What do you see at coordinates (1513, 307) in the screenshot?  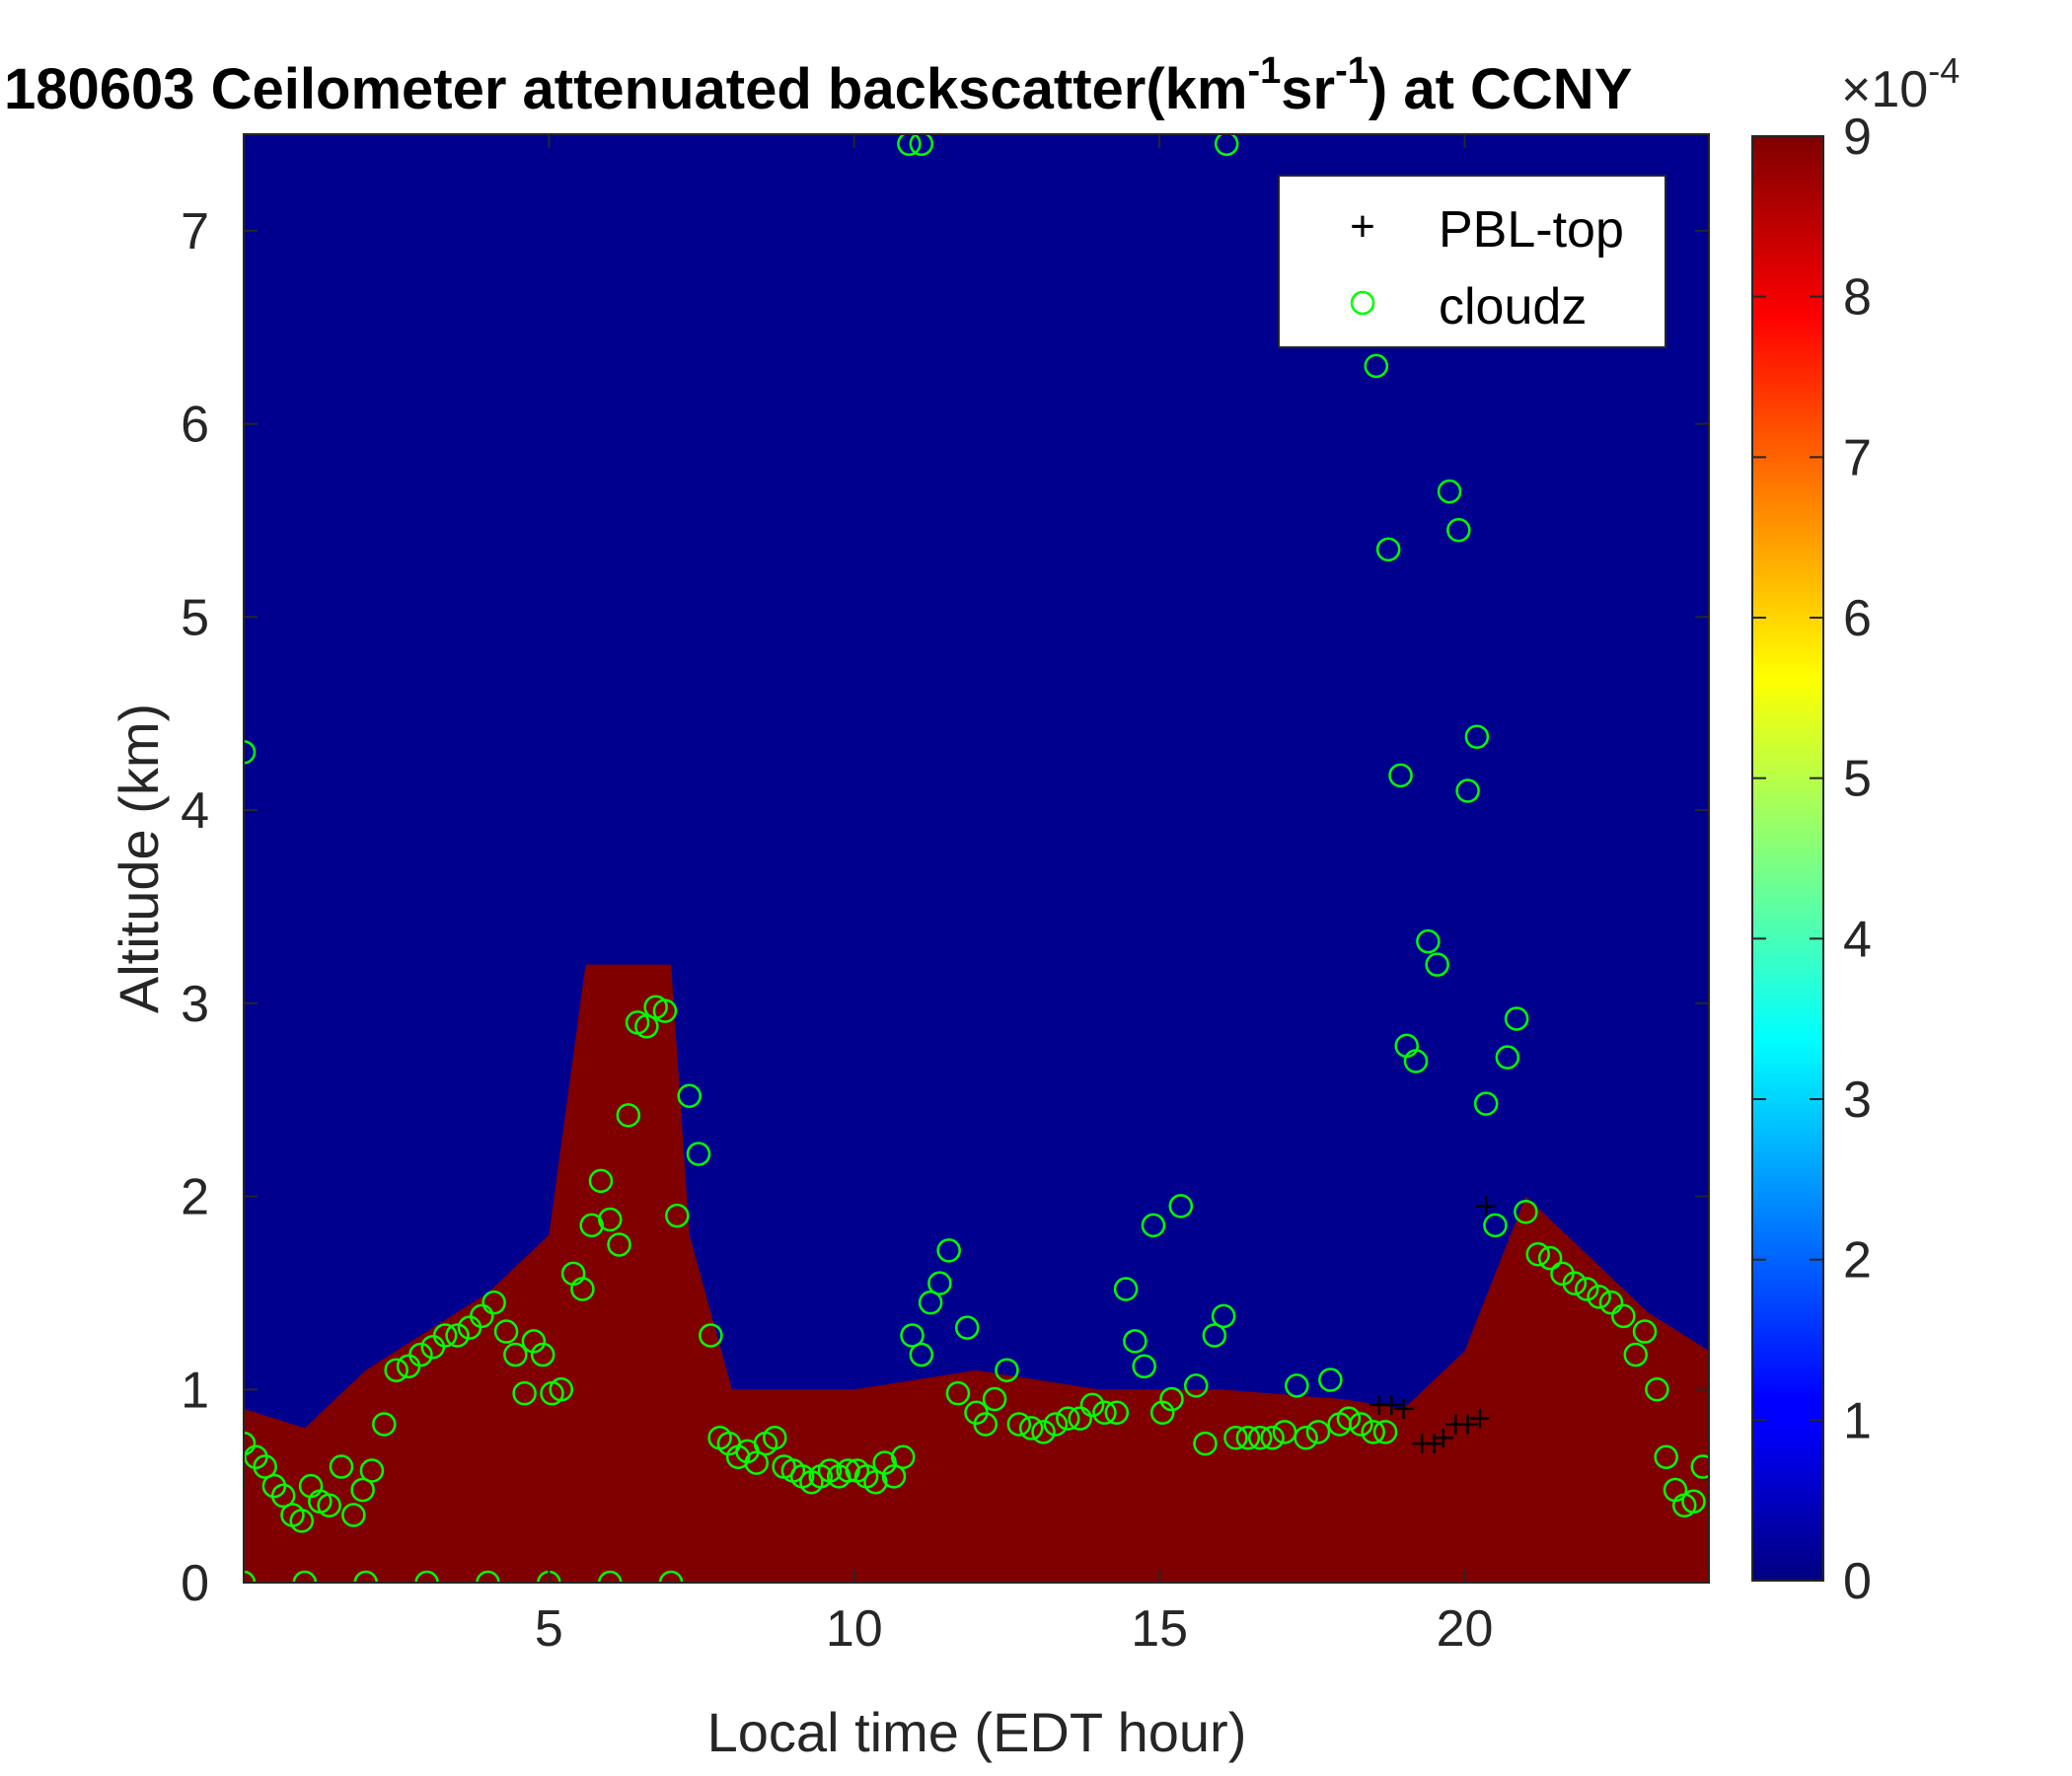 I see `svg-text: cloudz` at bounding box center [1513, 307].